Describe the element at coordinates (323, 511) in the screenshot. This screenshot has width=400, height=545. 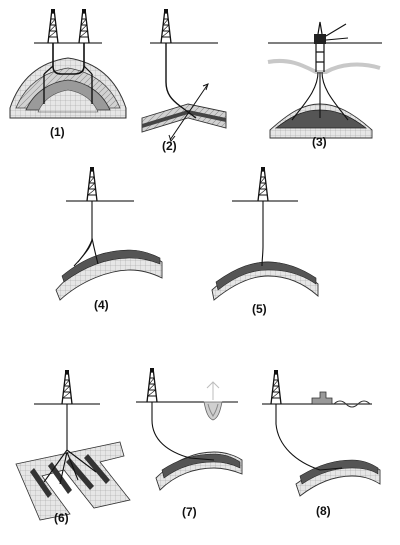
I see `panel-8-label: (8)` at that location.